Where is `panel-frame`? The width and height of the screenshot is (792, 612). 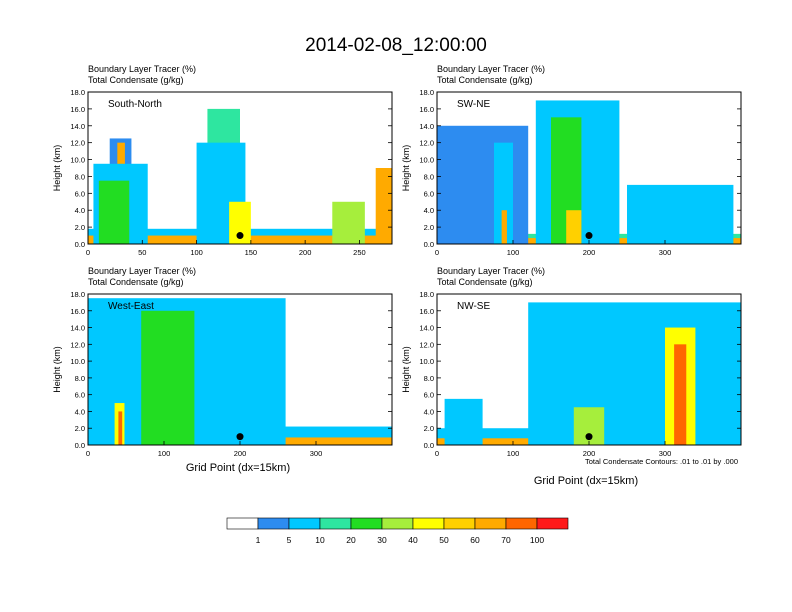 panel-frame is located at coordinates (240, 168).